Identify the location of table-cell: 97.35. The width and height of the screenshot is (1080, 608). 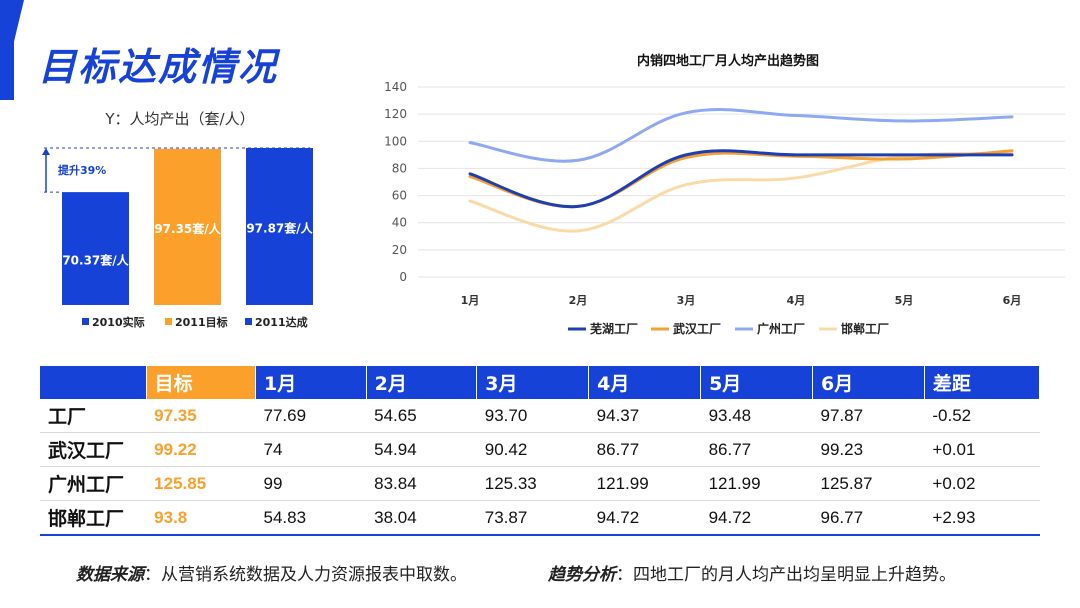
(201, 416).